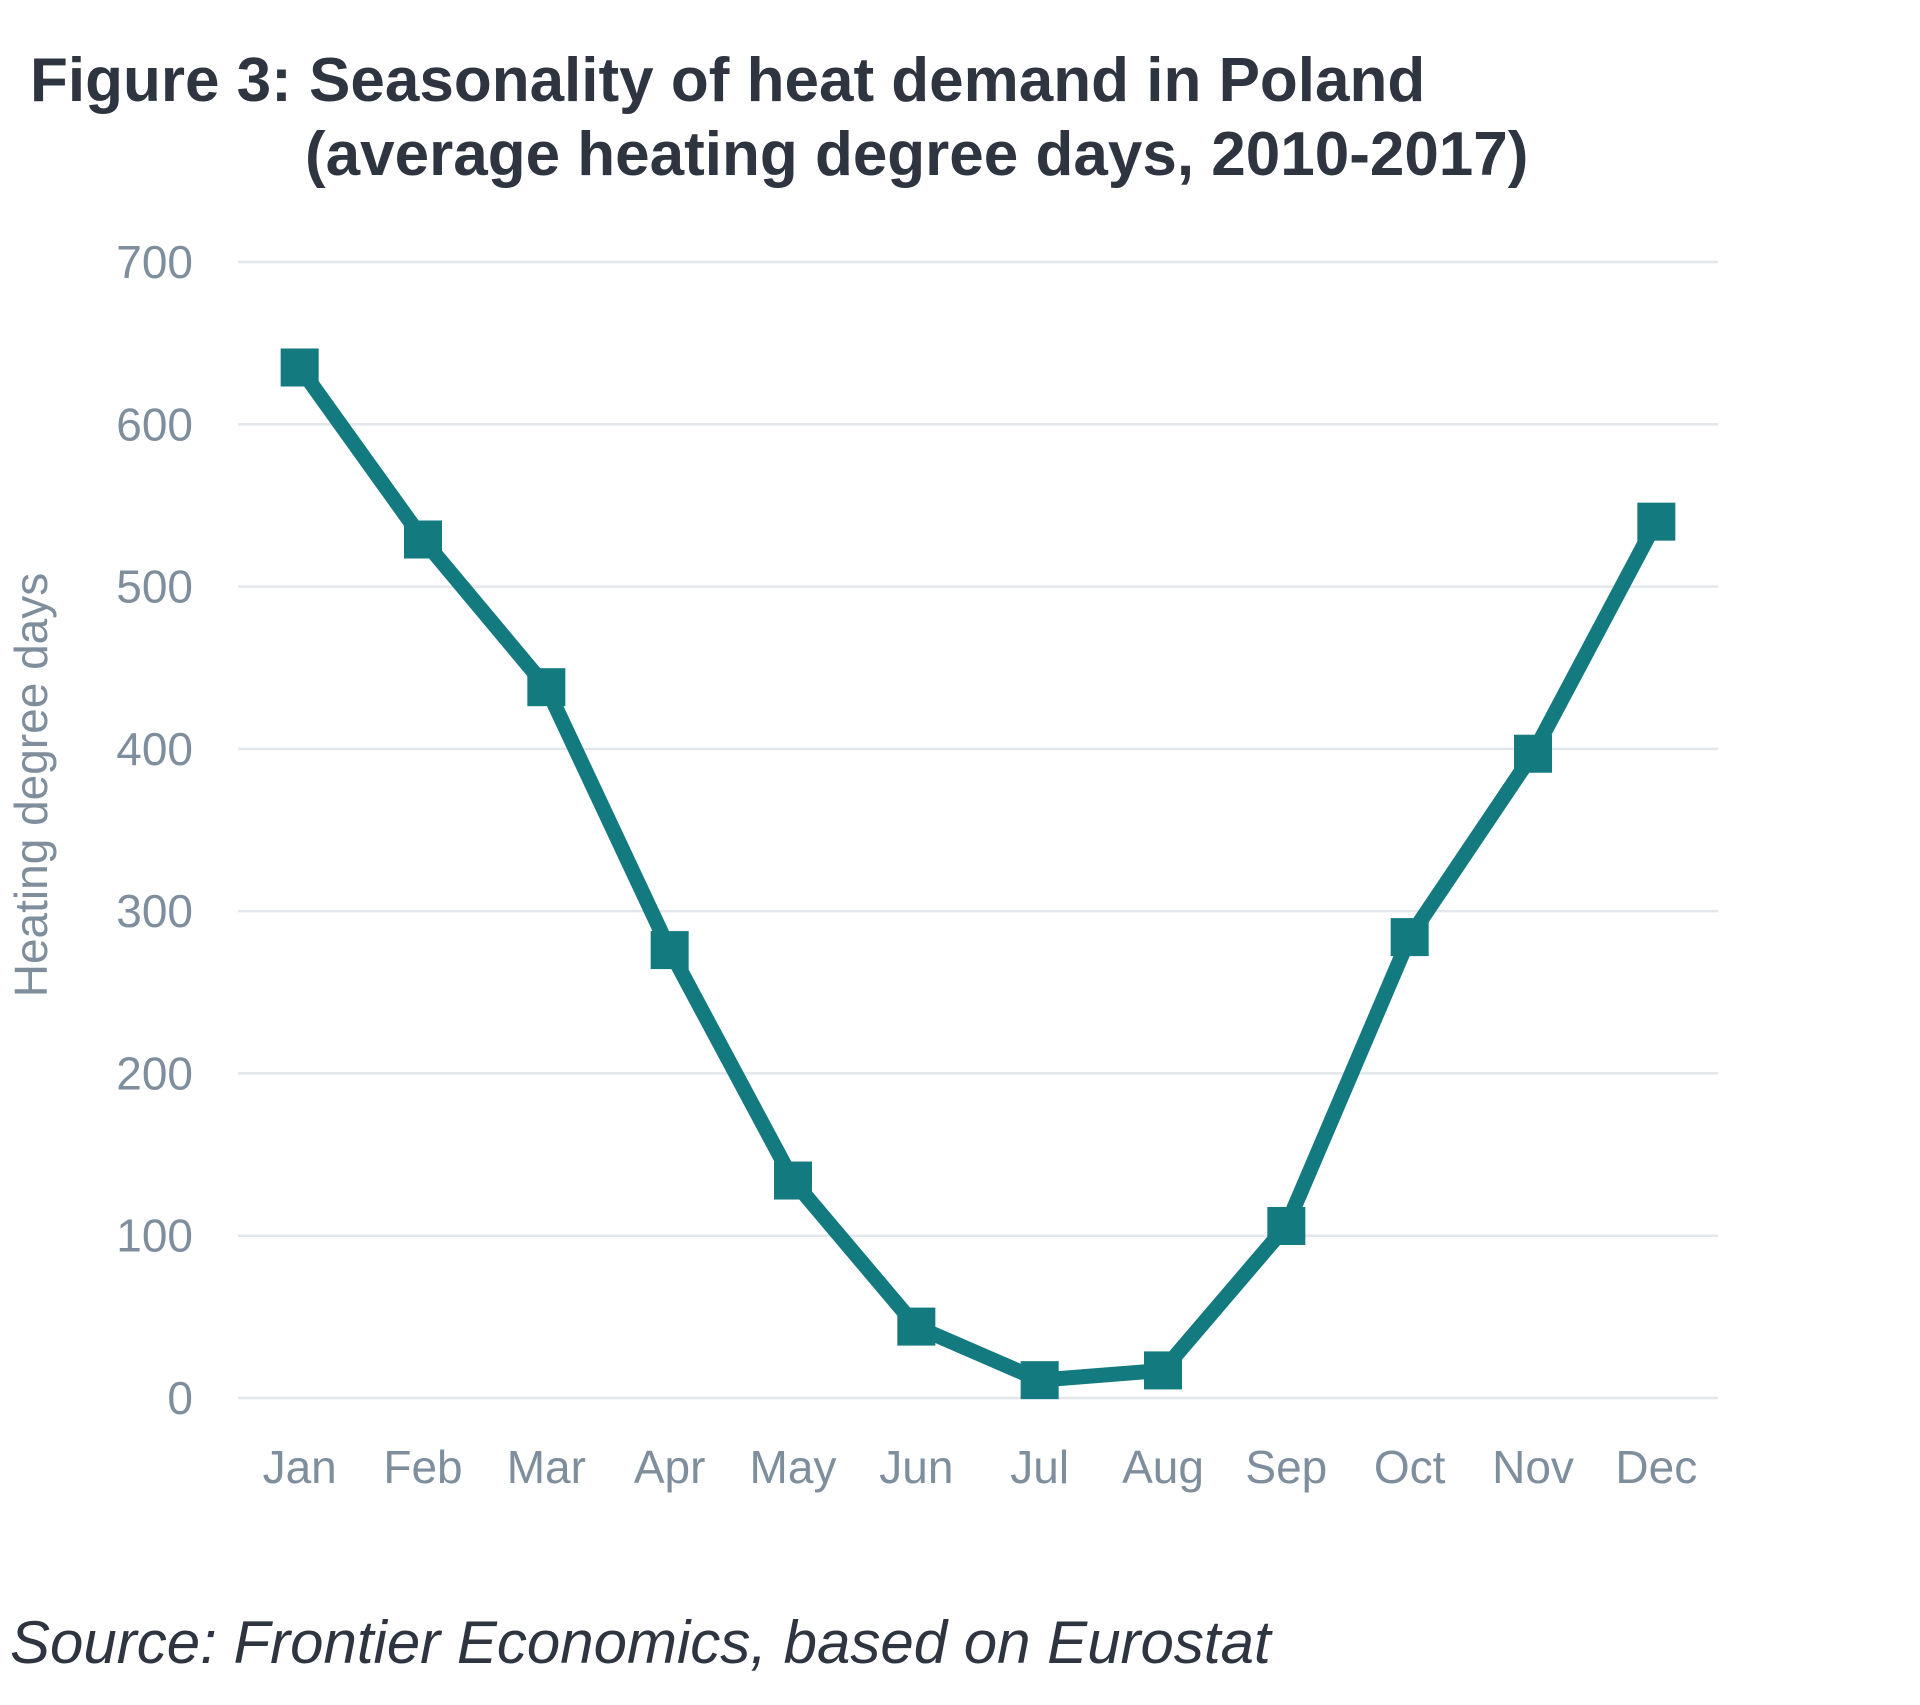 This screenshot has width=1920, height=1705. What do you see at coordinates (917, 154) in the screenshot?
I see `chart-title-line-2: (average heating degree days, 2010-2017)` at bounding box center [917, 154].